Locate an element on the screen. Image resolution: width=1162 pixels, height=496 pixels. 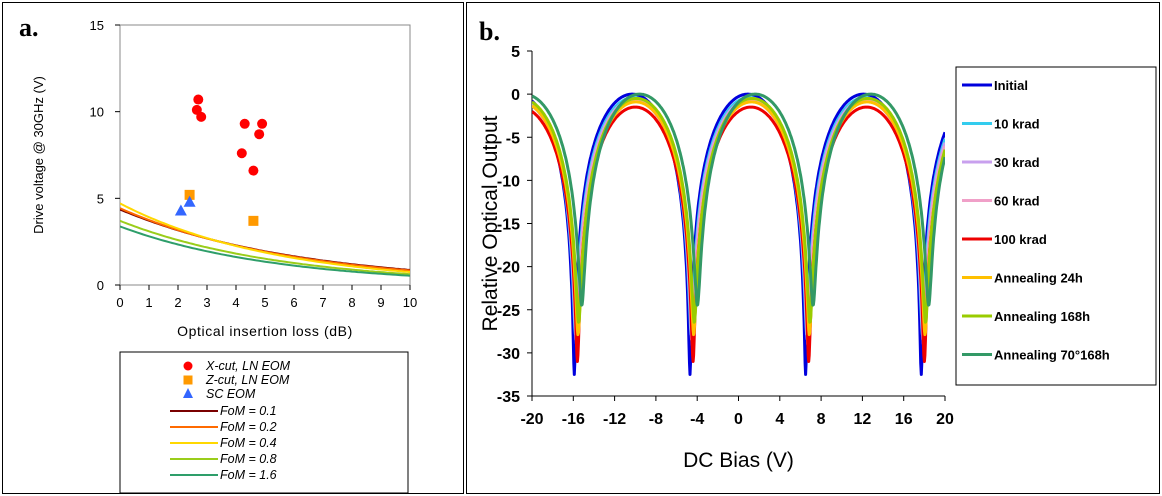
x-axis-label-a: Optical insertion loss (dB) is located at coordinates (265, 331).